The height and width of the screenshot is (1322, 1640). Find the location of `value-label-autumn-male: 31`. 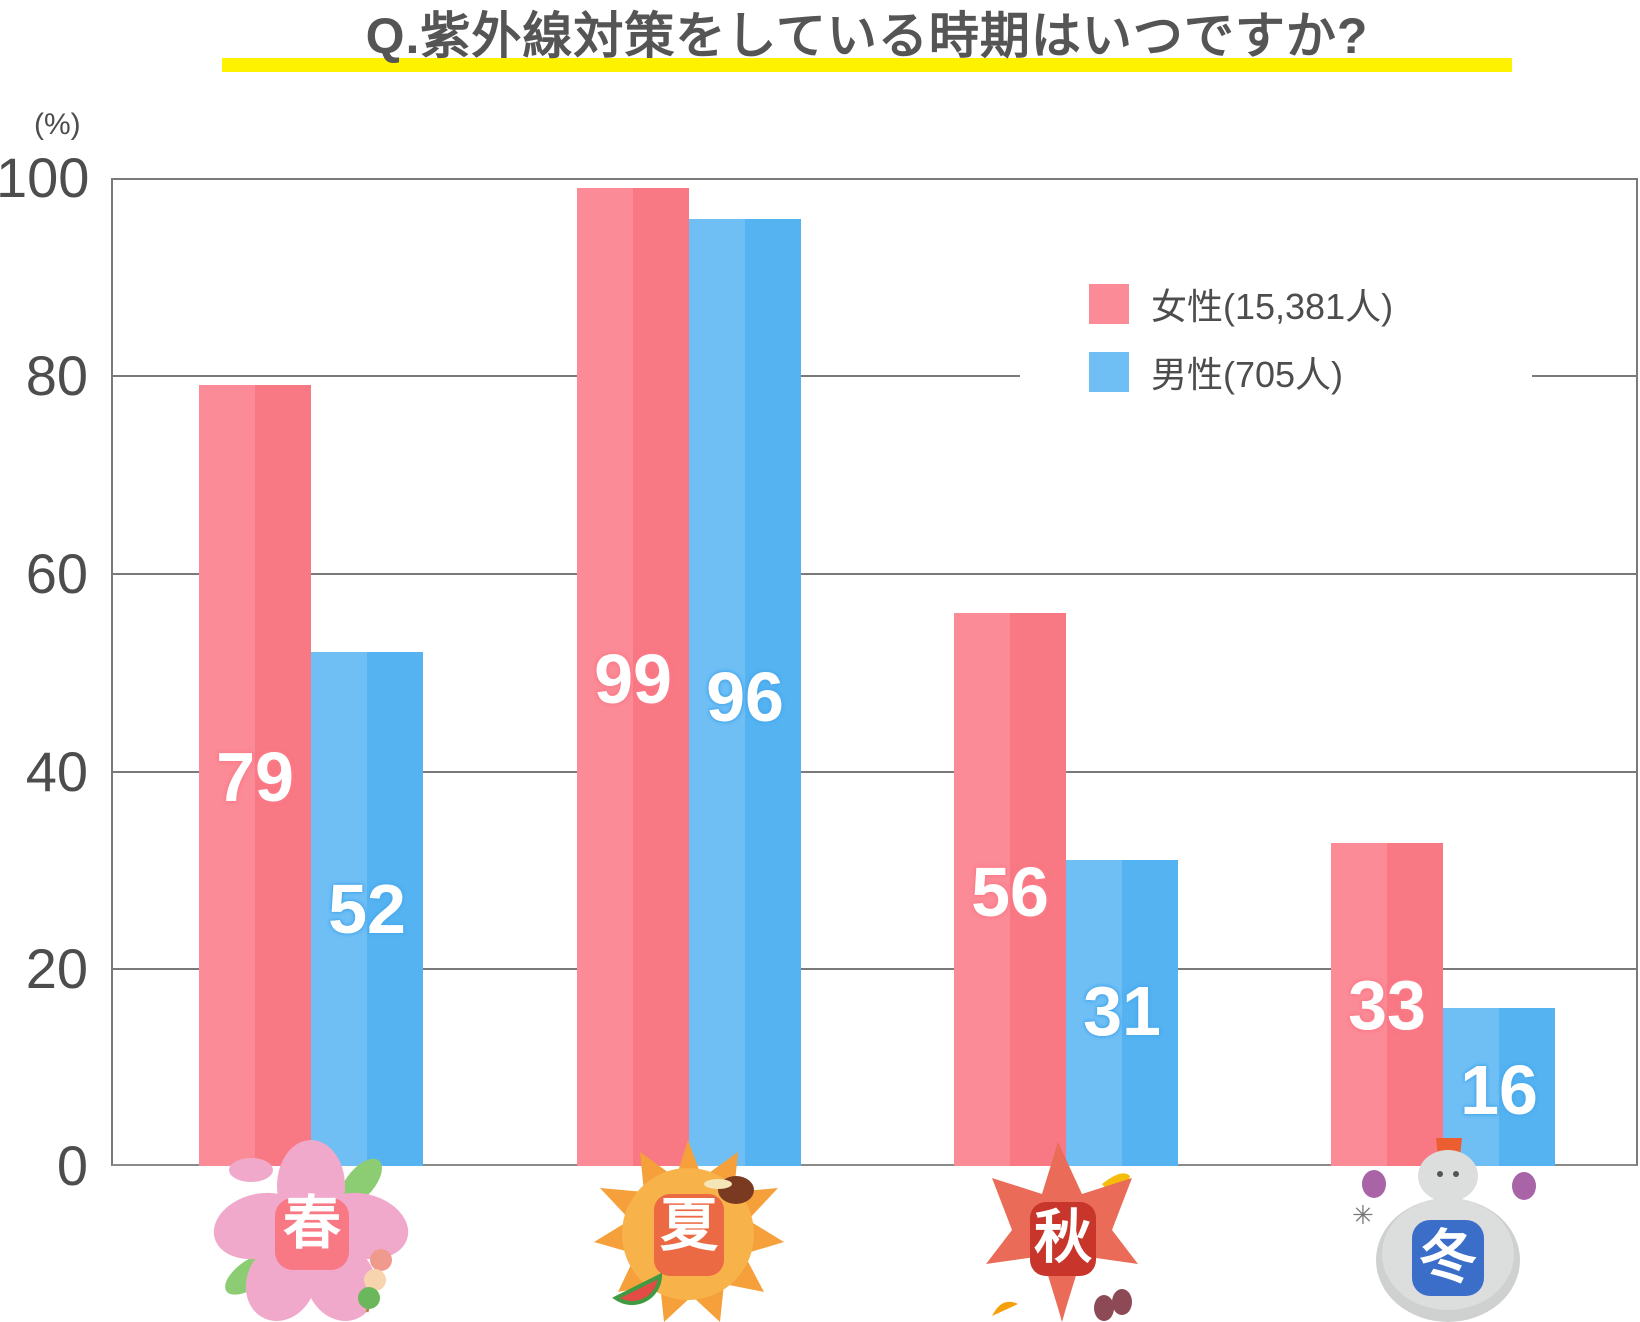

value-label-autumn-male: 31 is located at coordinates (1122, 1011).